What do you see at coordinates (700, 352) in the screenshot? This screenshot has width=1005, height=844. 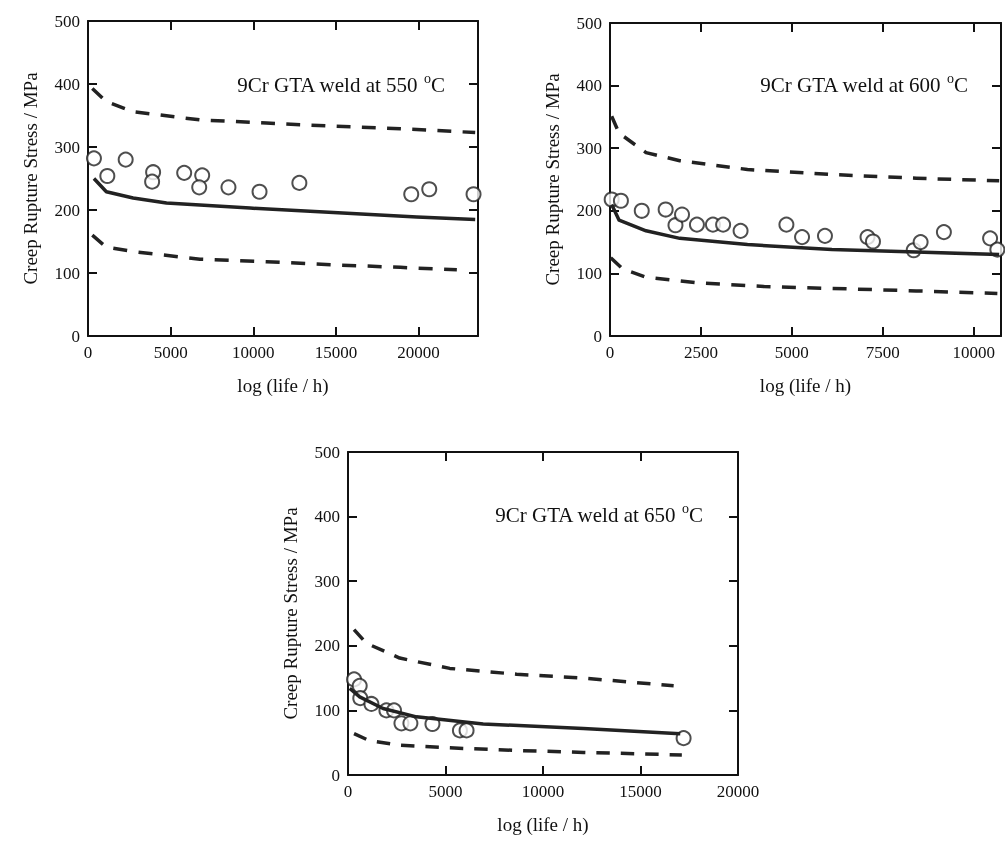 I see `x-tick-label: 2500` at bounding box center [700, 352].